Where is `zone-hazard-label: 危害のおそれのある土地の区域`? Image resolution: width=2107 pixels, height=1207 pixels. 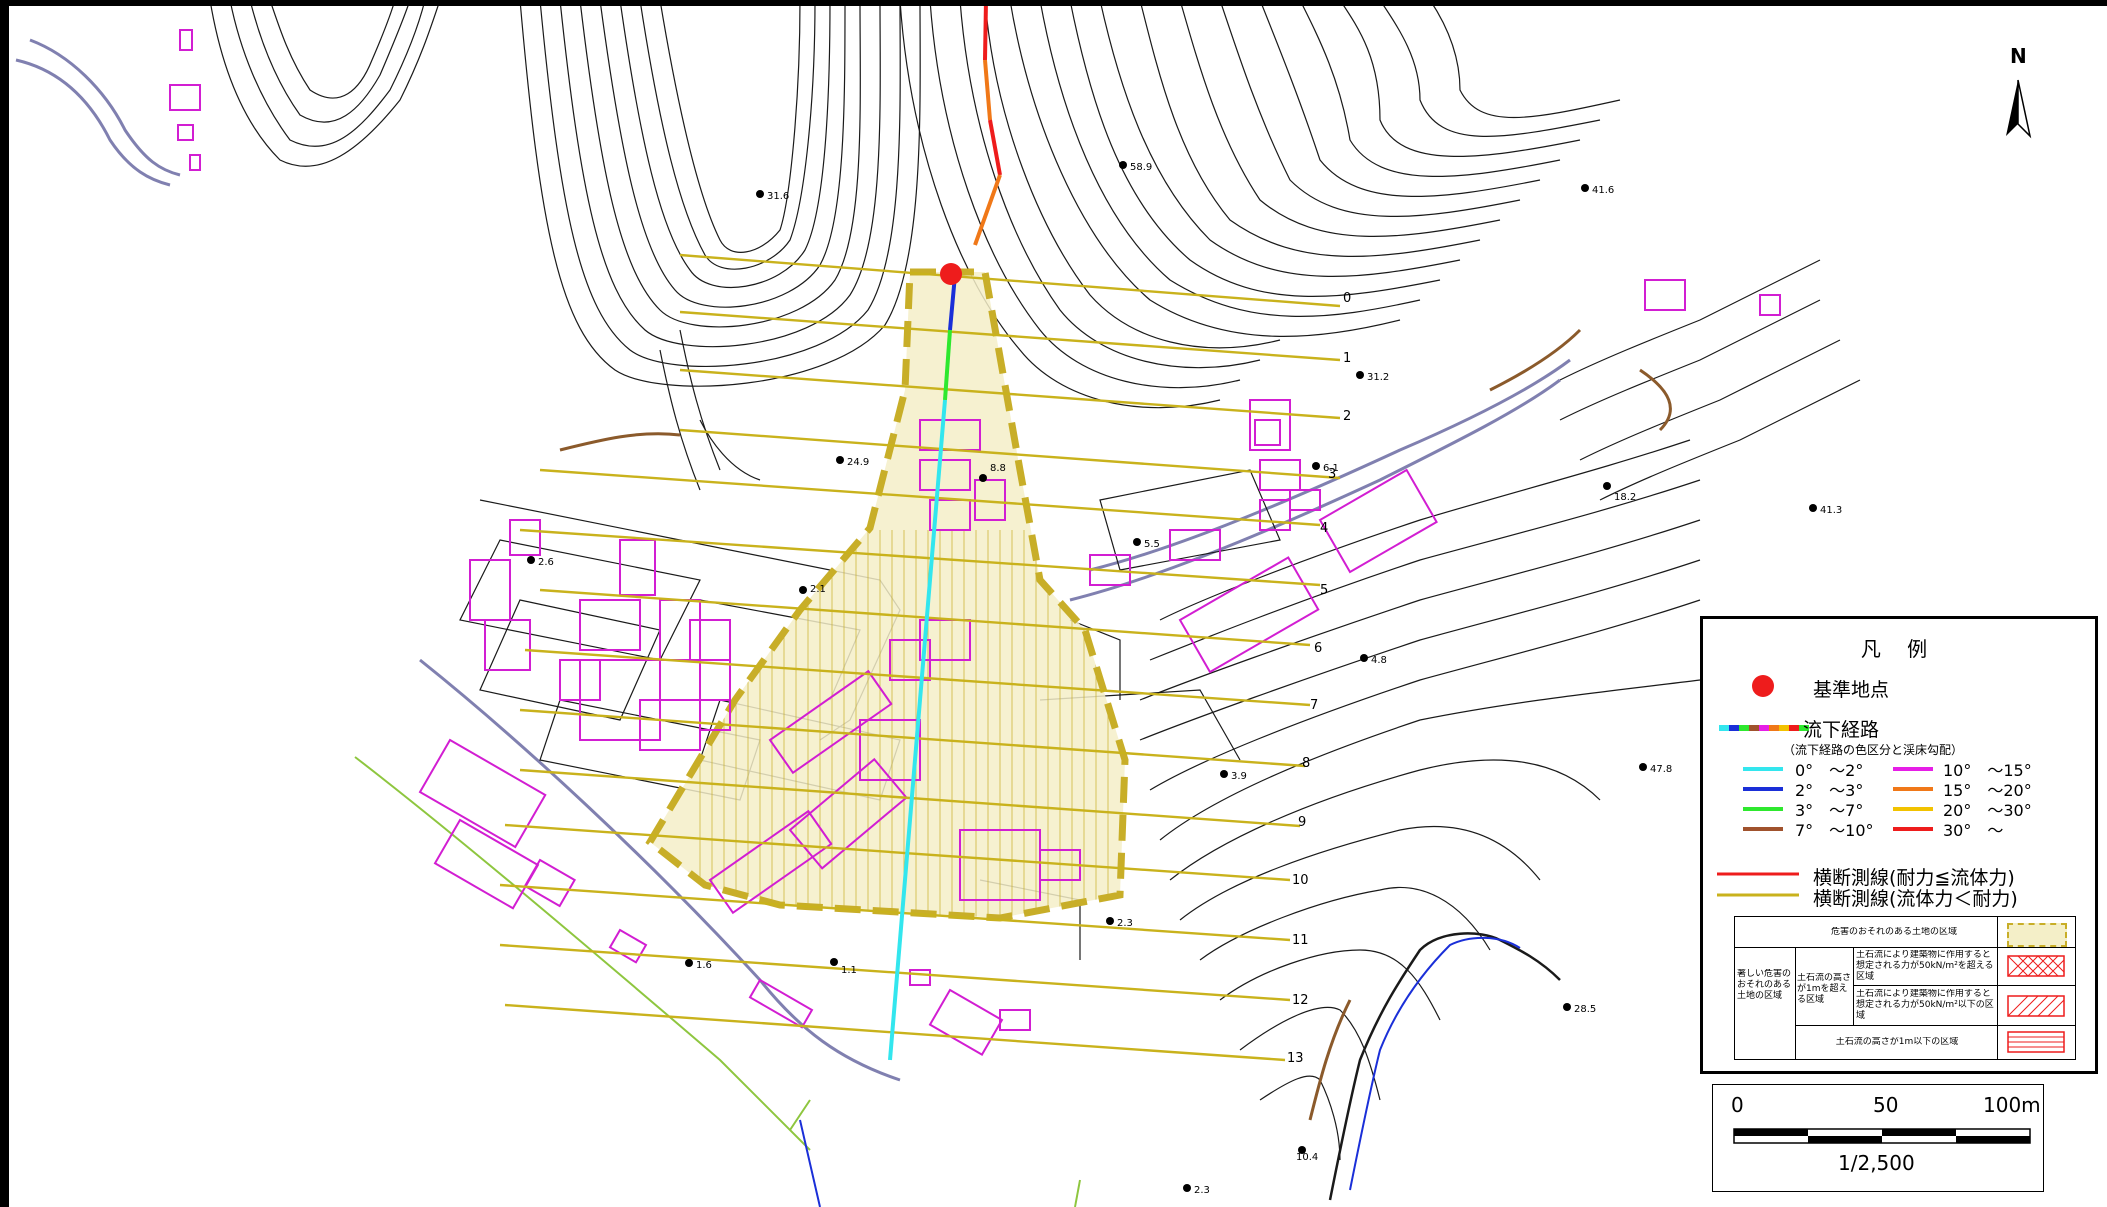 zone-hazard-label: 危害のおそれのある土地の区域 is located at coordinates (1893, 932).